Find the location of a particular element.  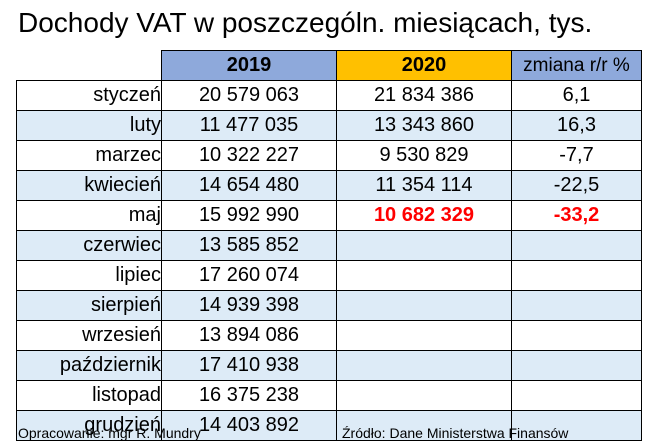

cell-change: 16,3 is located at coordinates (576, 125).